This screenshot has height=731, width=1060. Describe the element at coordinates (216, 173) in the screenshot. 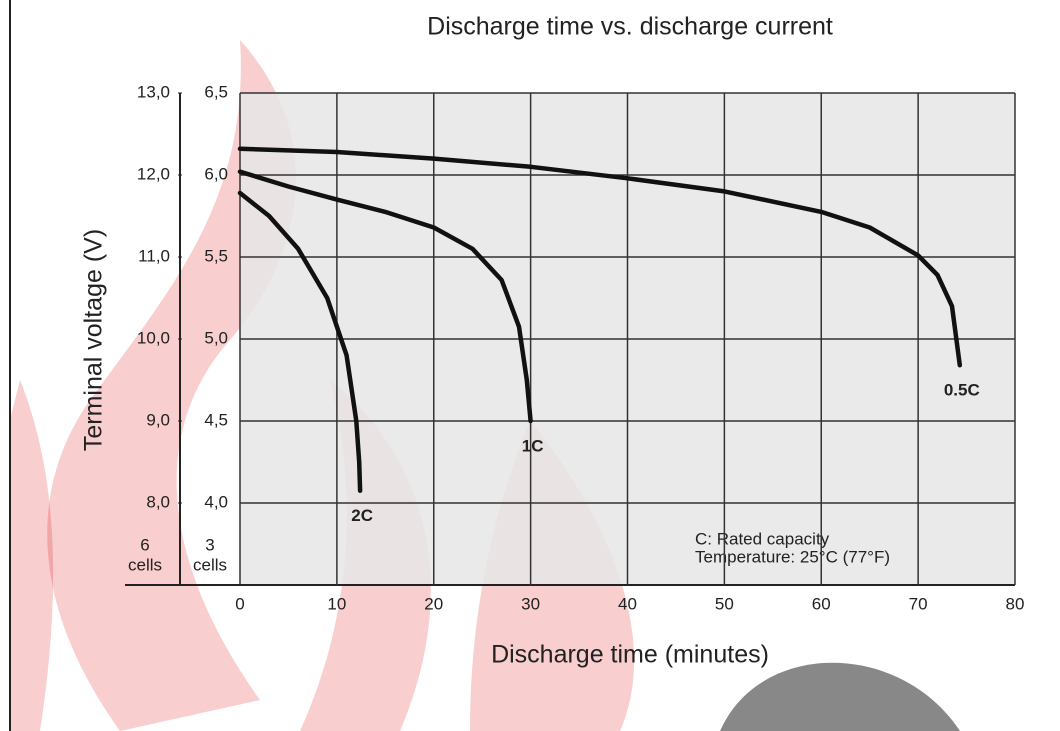

I see `y2-tick-label: 6,0` at that location.